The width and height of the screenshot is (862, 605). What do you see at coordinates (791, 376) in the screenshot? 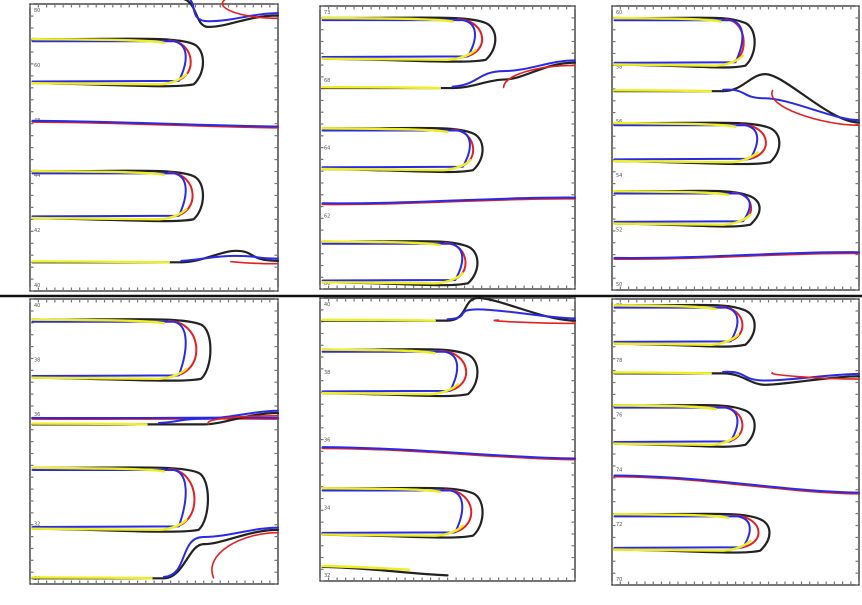
I see `bifurcation-blue-trace` at bounding box center [791, 376].